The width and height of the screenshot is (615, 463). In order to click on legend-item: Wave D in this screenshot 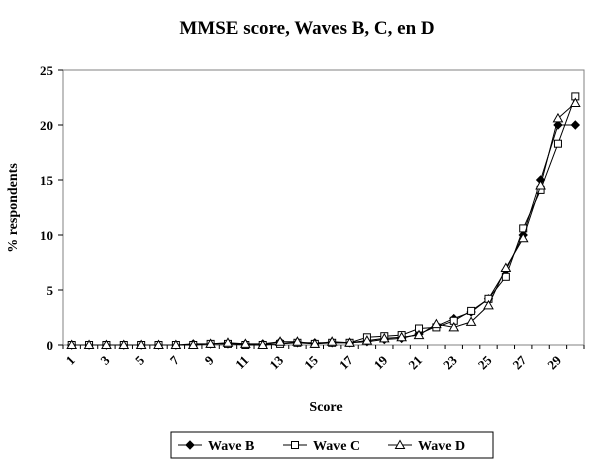, I will do `click(426, 446)`.